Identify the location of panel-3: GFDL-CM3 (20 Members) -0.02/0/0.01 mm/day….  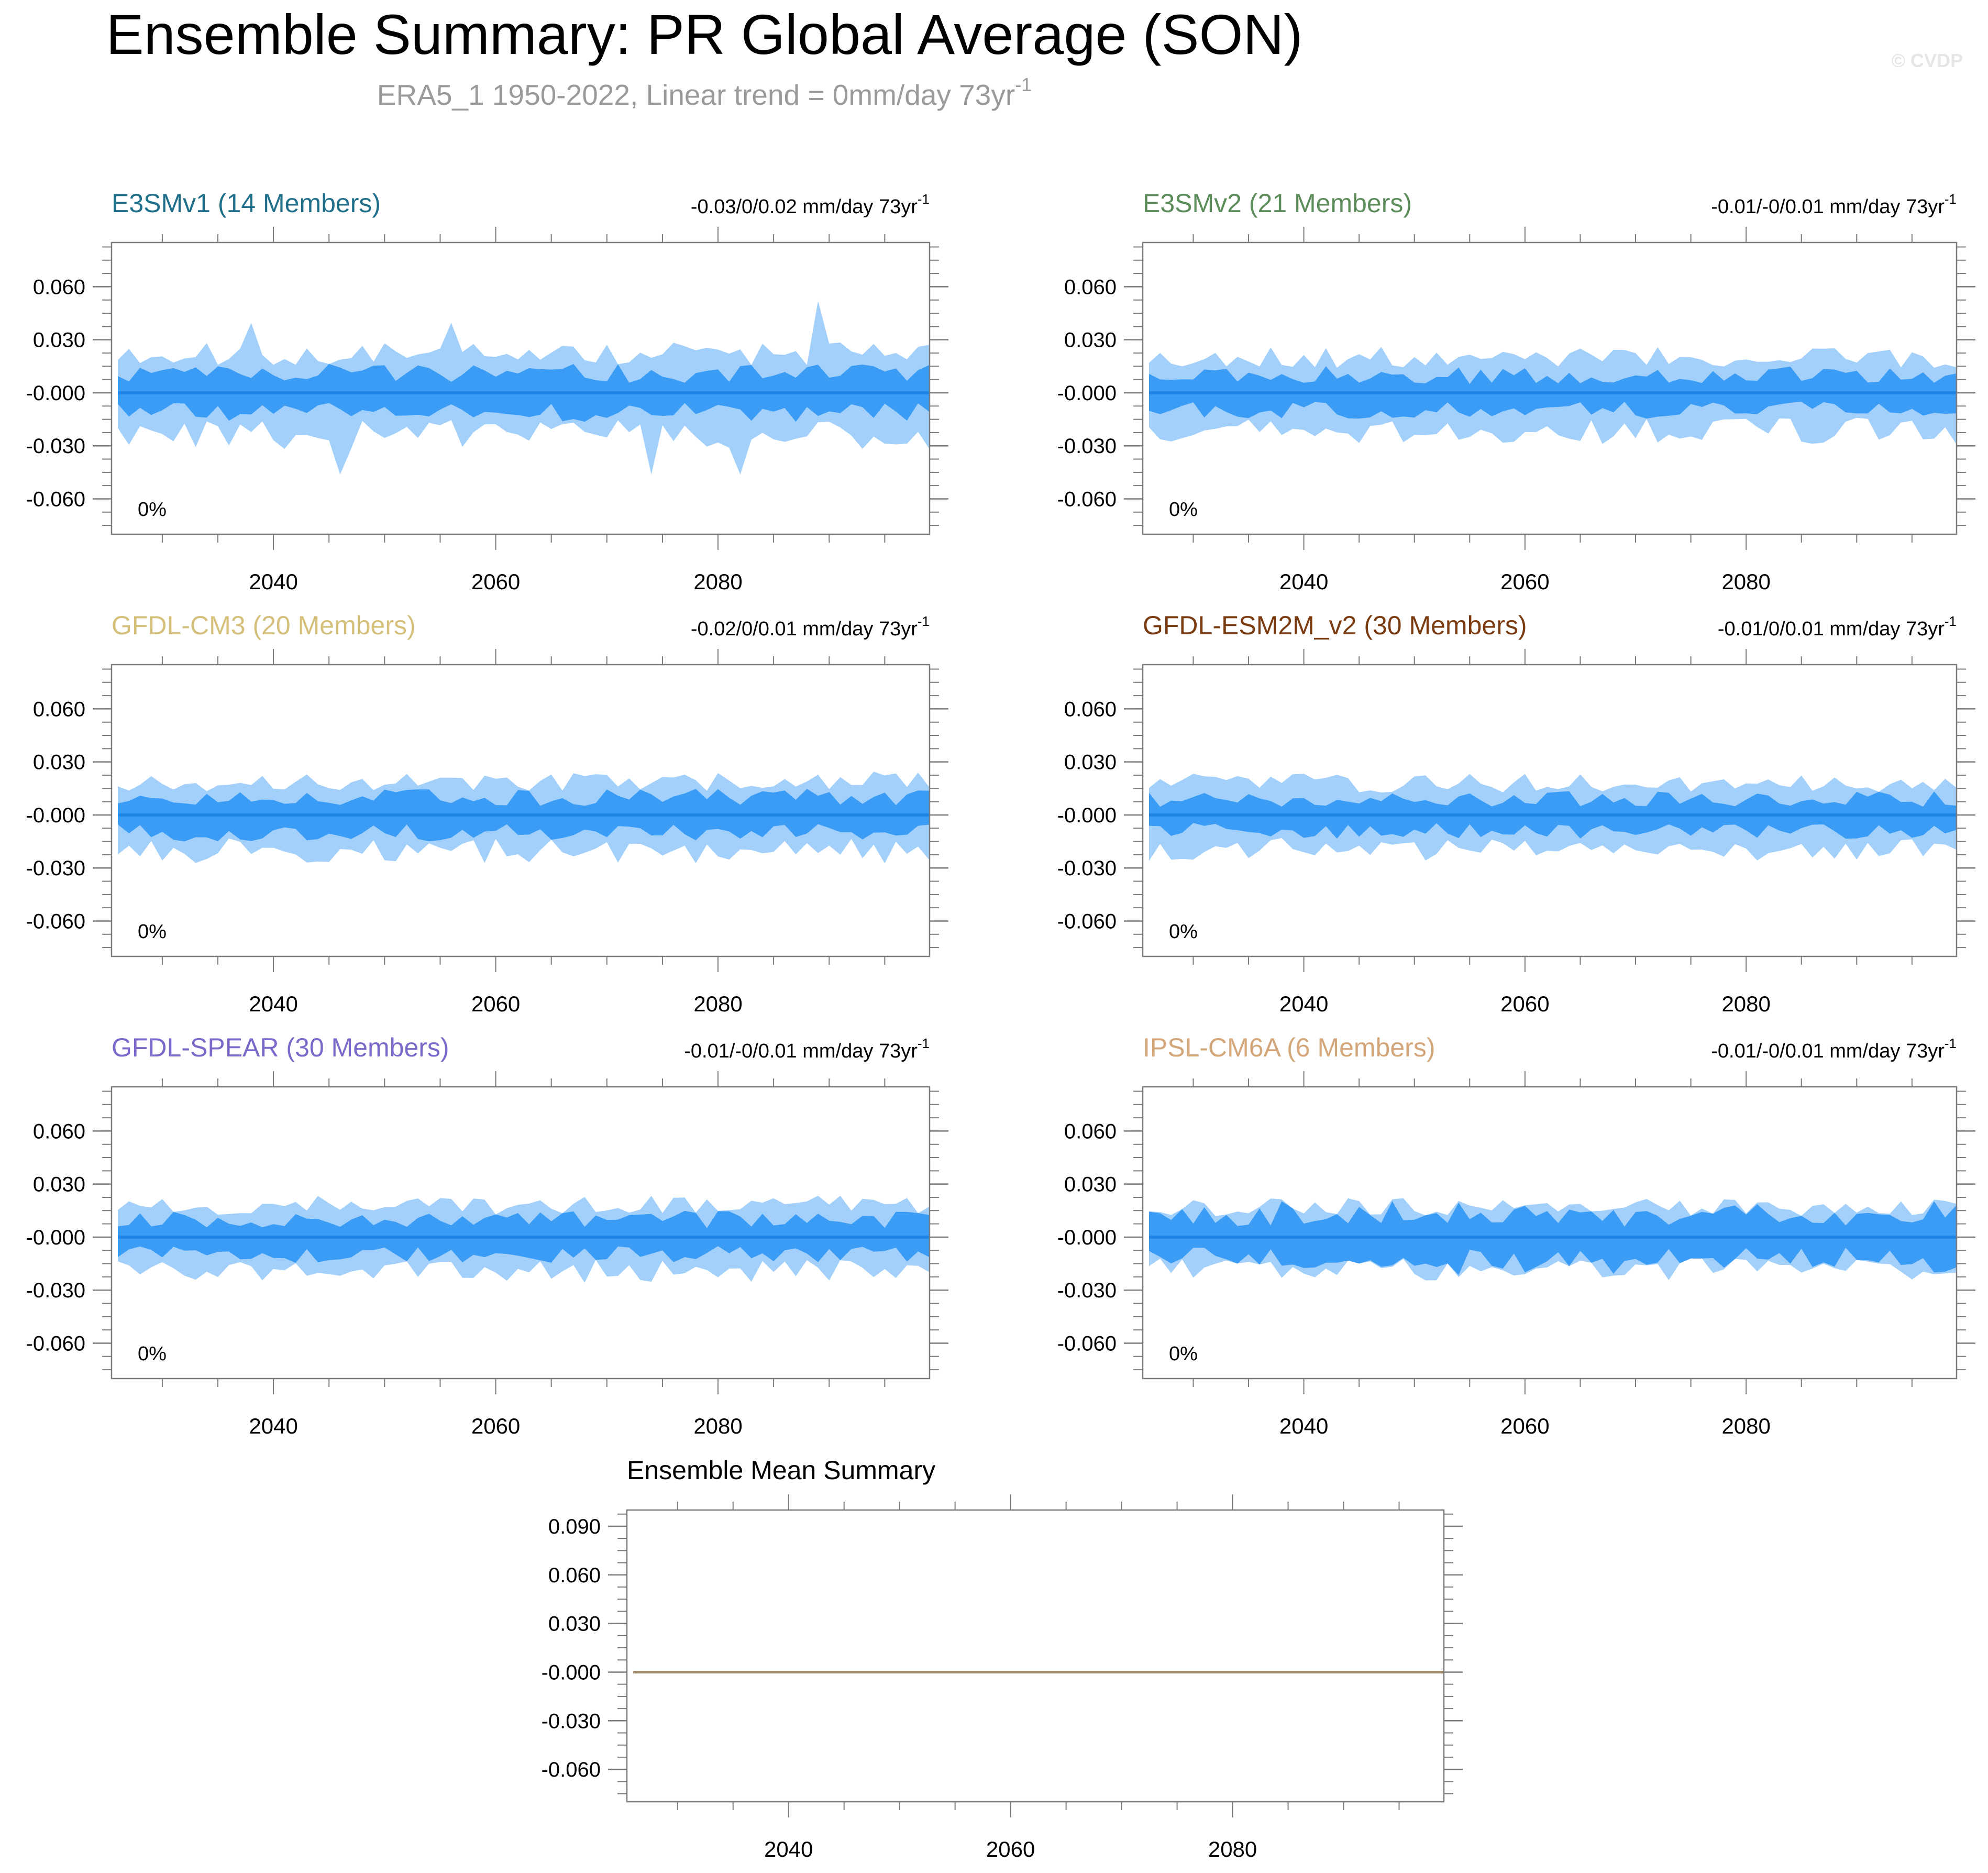
(487, 813).